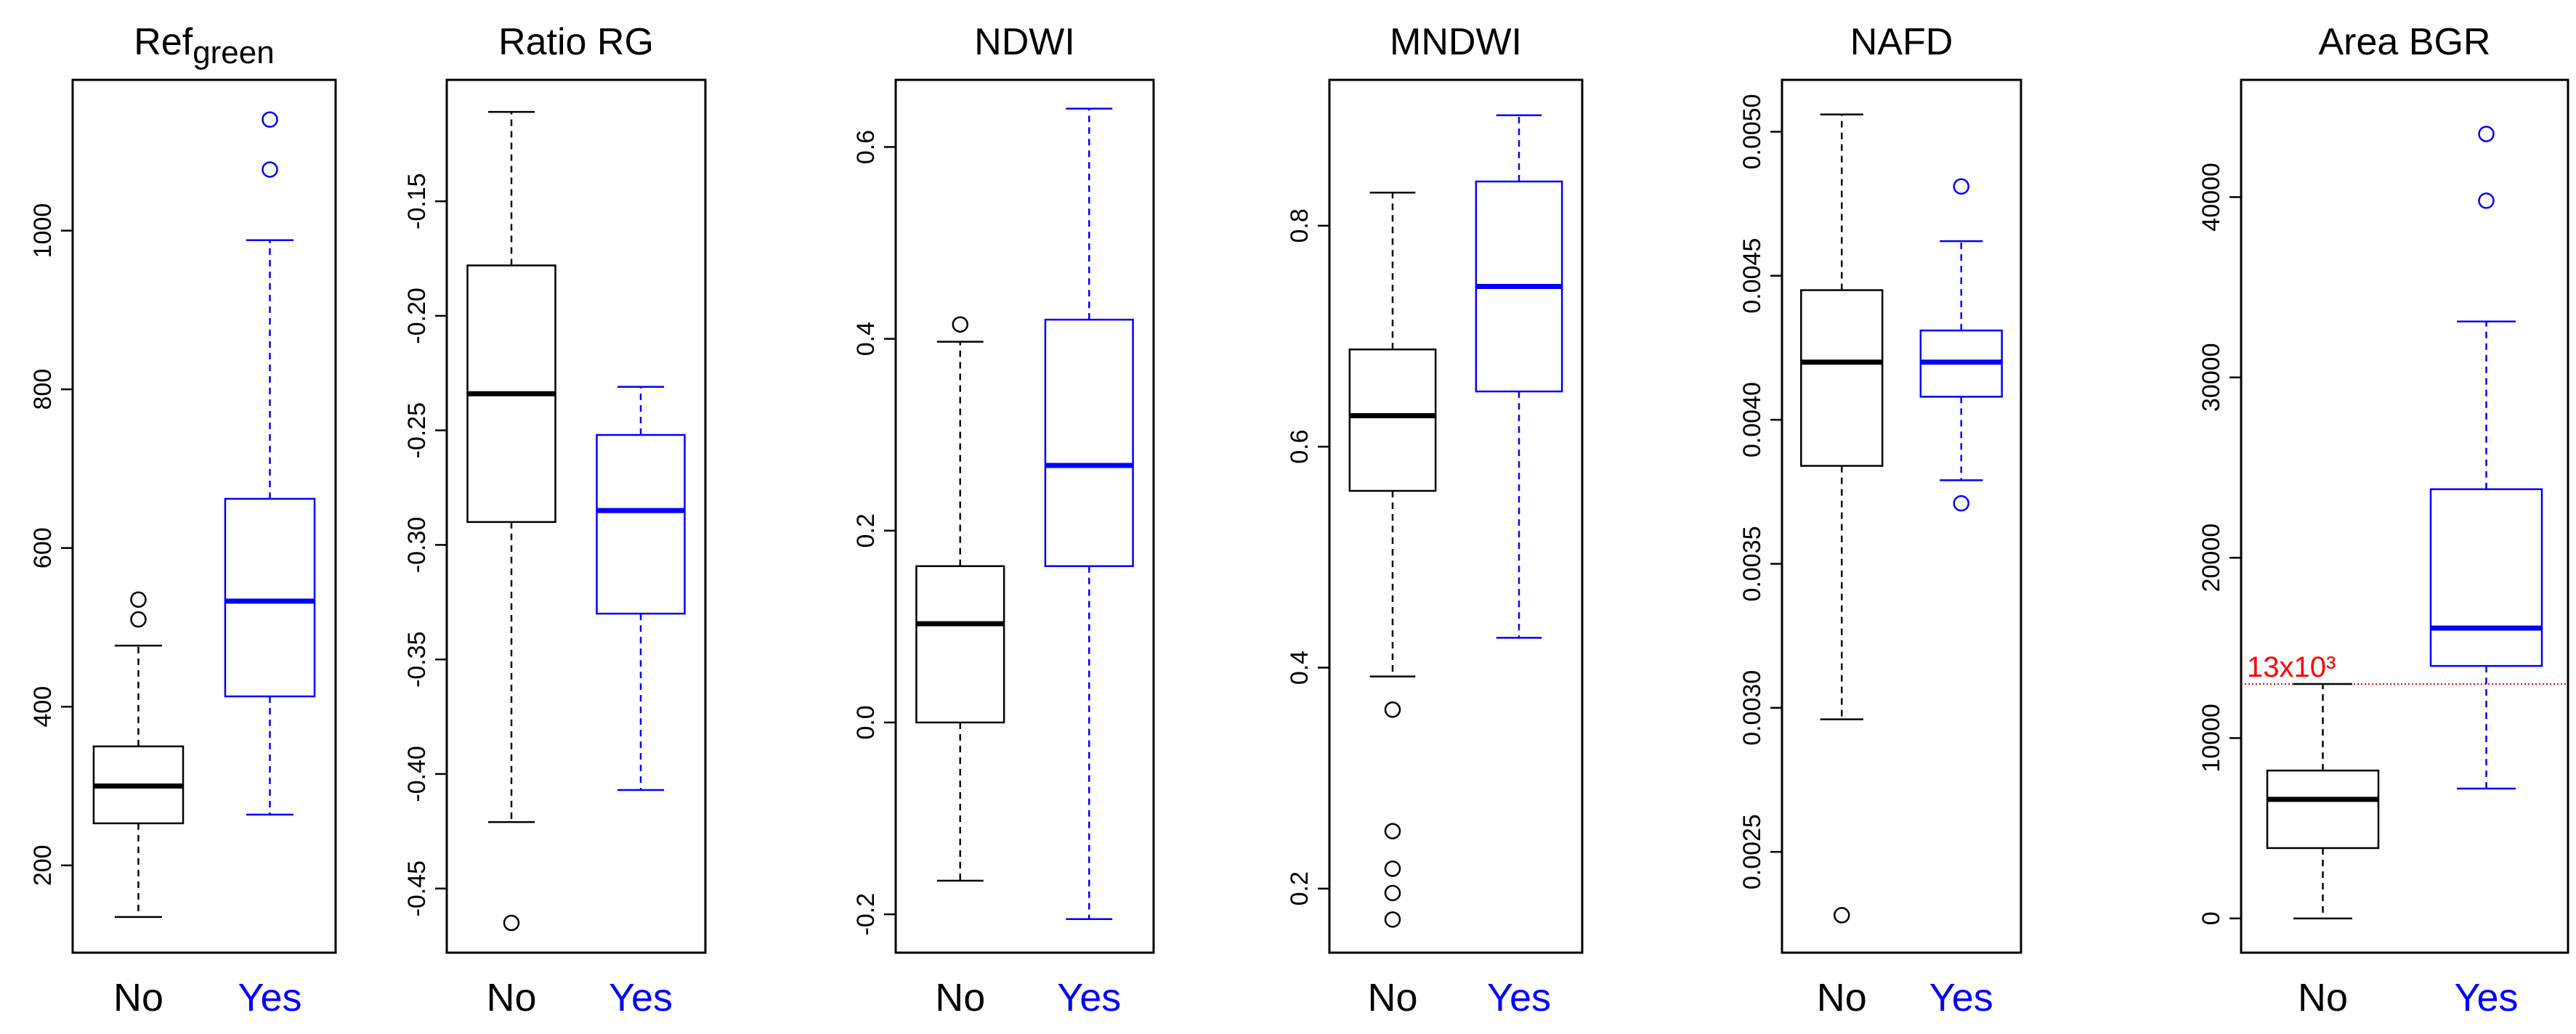 Image resolution: width=2576 pixels, height=1034 pixels. I want to click on y-tick-label: 0, so click(2211, 918).